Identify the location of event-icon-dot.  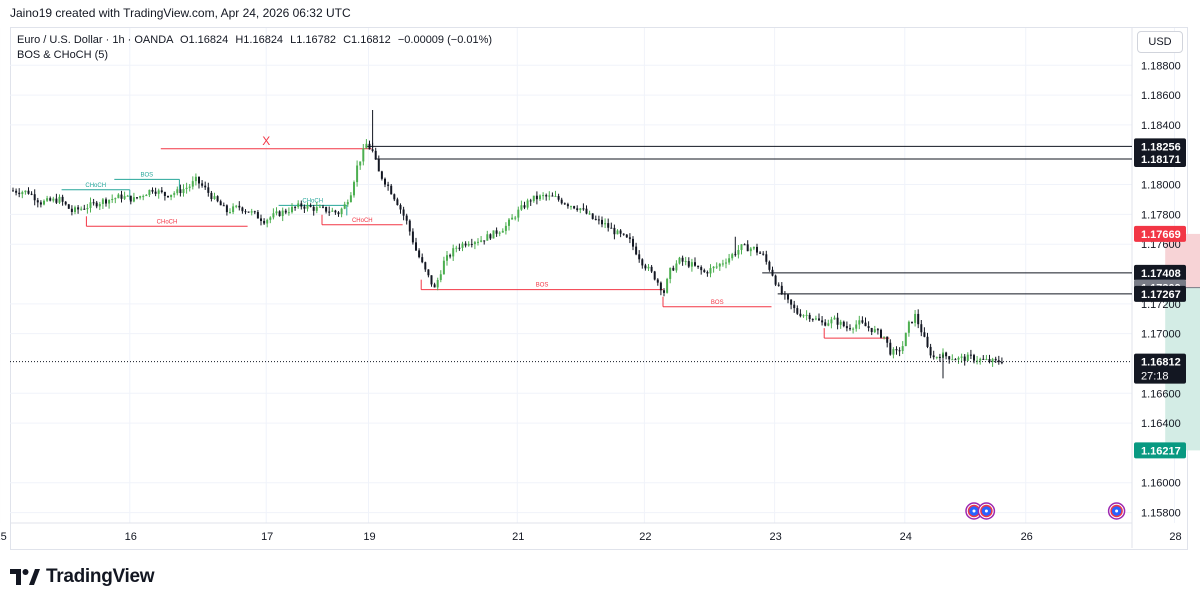
(974, 511).